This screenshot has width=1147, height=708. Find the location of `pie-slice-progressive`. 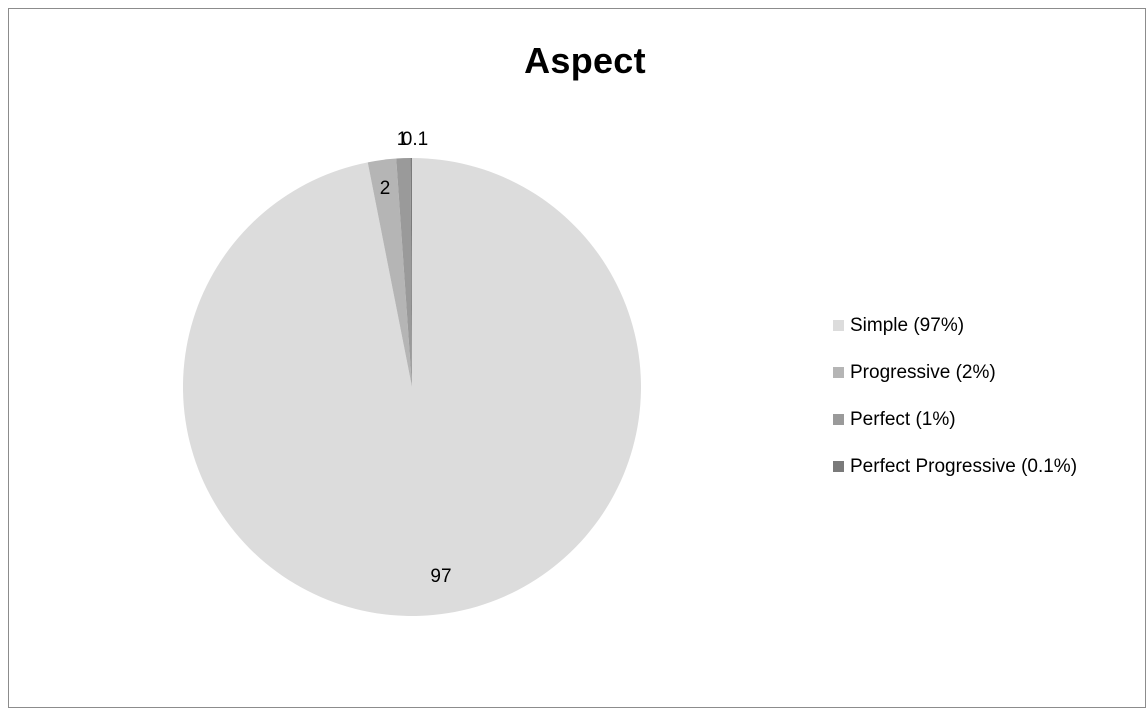

pie-slice-progressive is located at coordinates (389, 272).